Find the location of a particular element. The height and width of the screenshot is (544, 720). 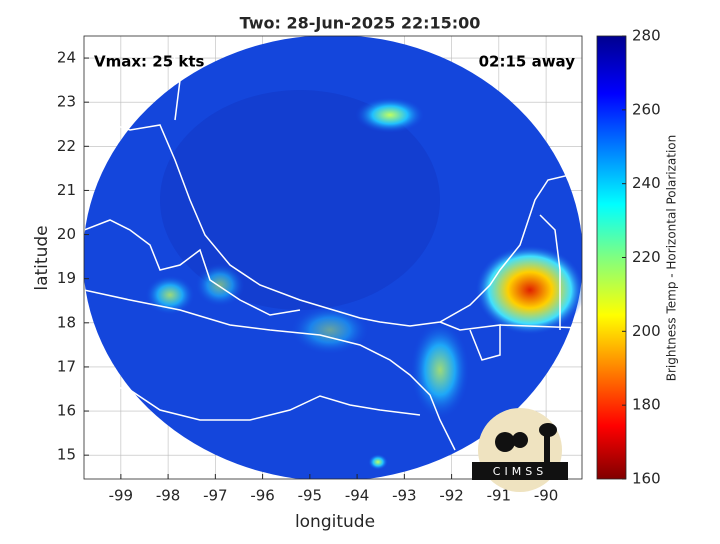

x-tick-label: -96 is located at coordinates (262, 496).